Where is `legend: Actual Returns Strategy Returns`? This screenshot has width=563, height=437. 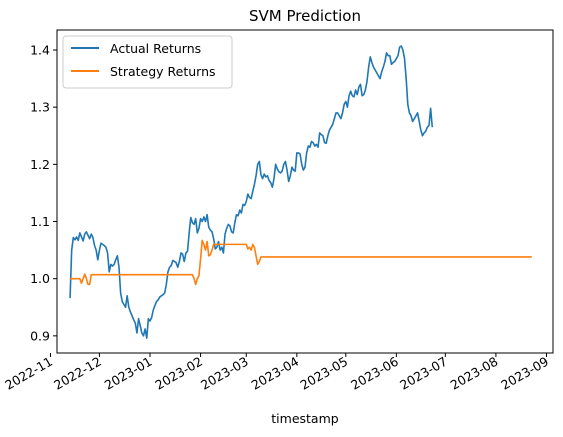 legend: Actual Returns Strategy Returns is located at coordinates (147, 62).